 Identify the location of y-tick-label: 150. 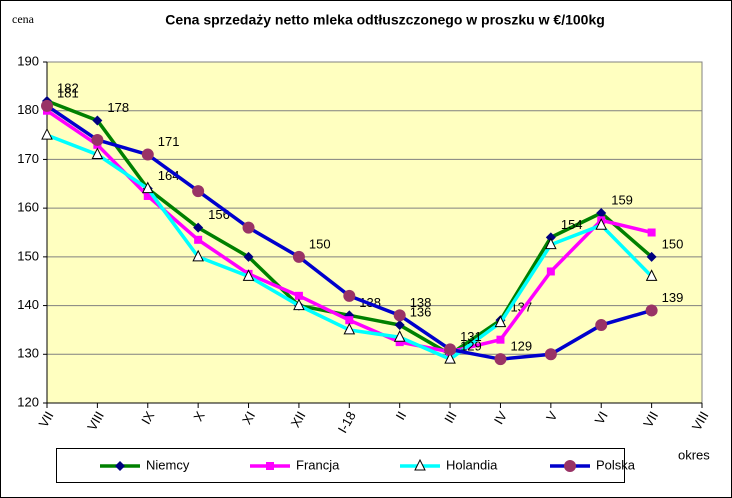
(28, 255).